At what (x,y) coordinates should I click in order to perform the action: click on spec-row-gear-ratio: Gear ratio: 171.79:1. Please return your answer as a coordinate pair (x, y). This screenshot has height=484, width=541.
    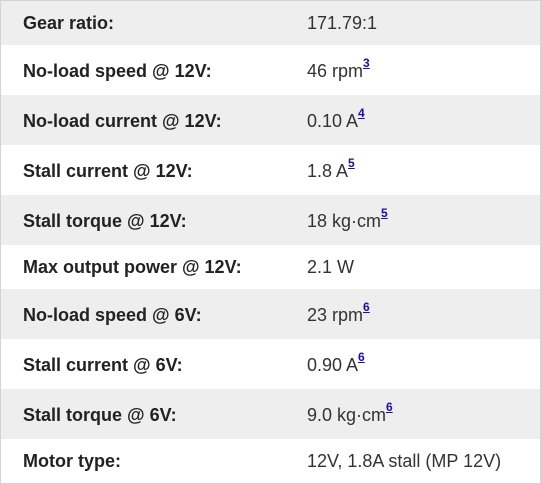
    Looking at the image, I should click on (270, 22).